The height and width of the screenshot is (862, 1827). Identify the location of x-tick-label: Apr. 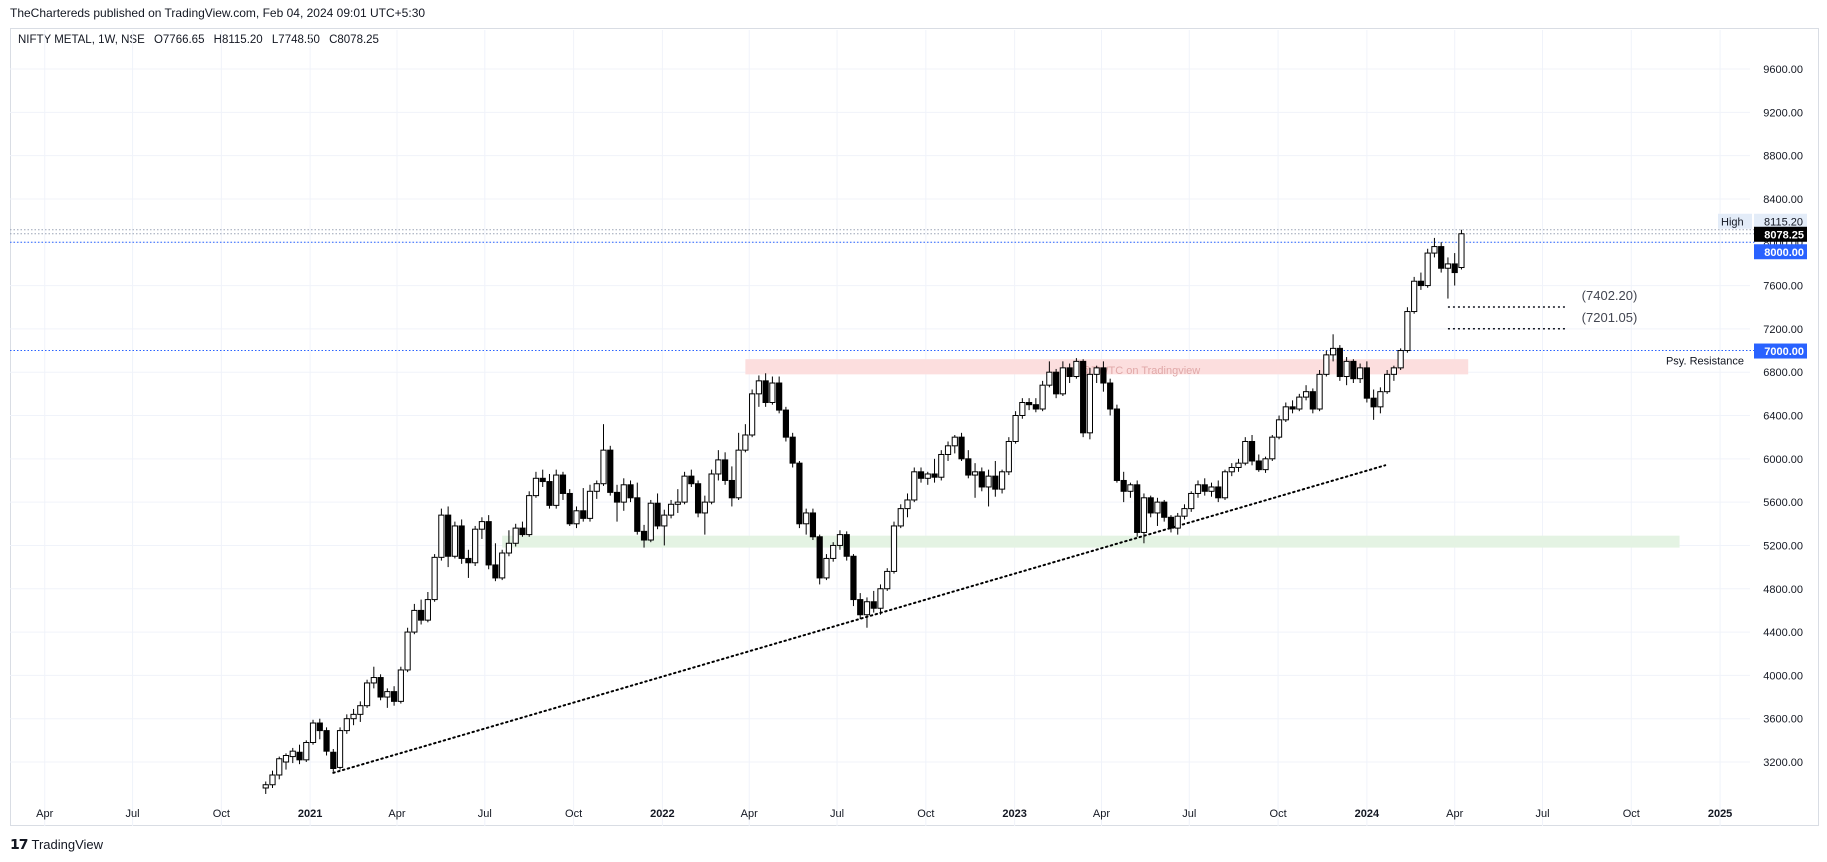
(749, 814).